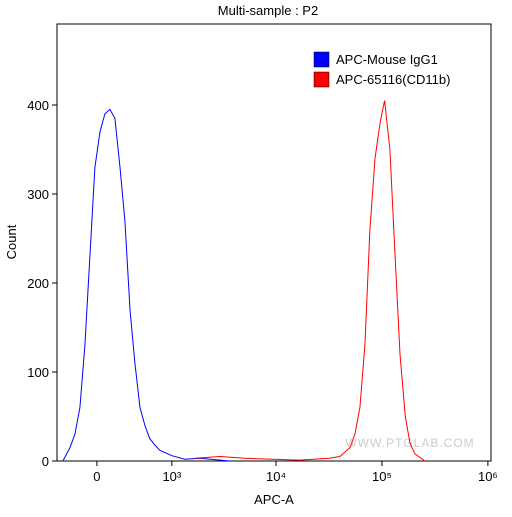 The image size is (512, 517). I want to click on y-tick-label: 300, so click(38, 194).